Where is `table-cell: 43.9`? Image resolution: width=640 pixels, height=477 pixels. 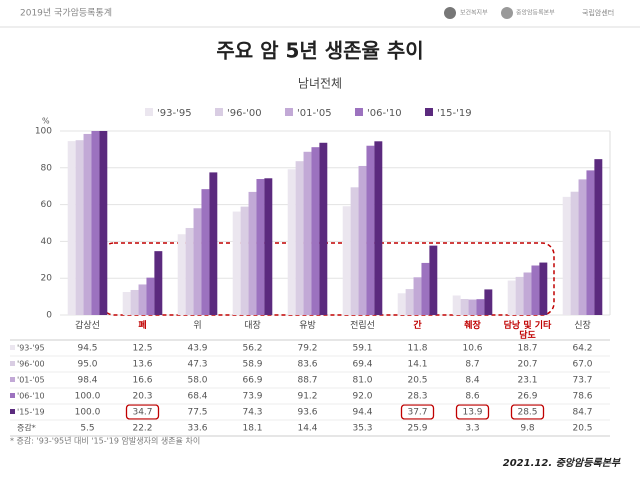
table-cell: 43.9 is located at coordinates (197, 349).